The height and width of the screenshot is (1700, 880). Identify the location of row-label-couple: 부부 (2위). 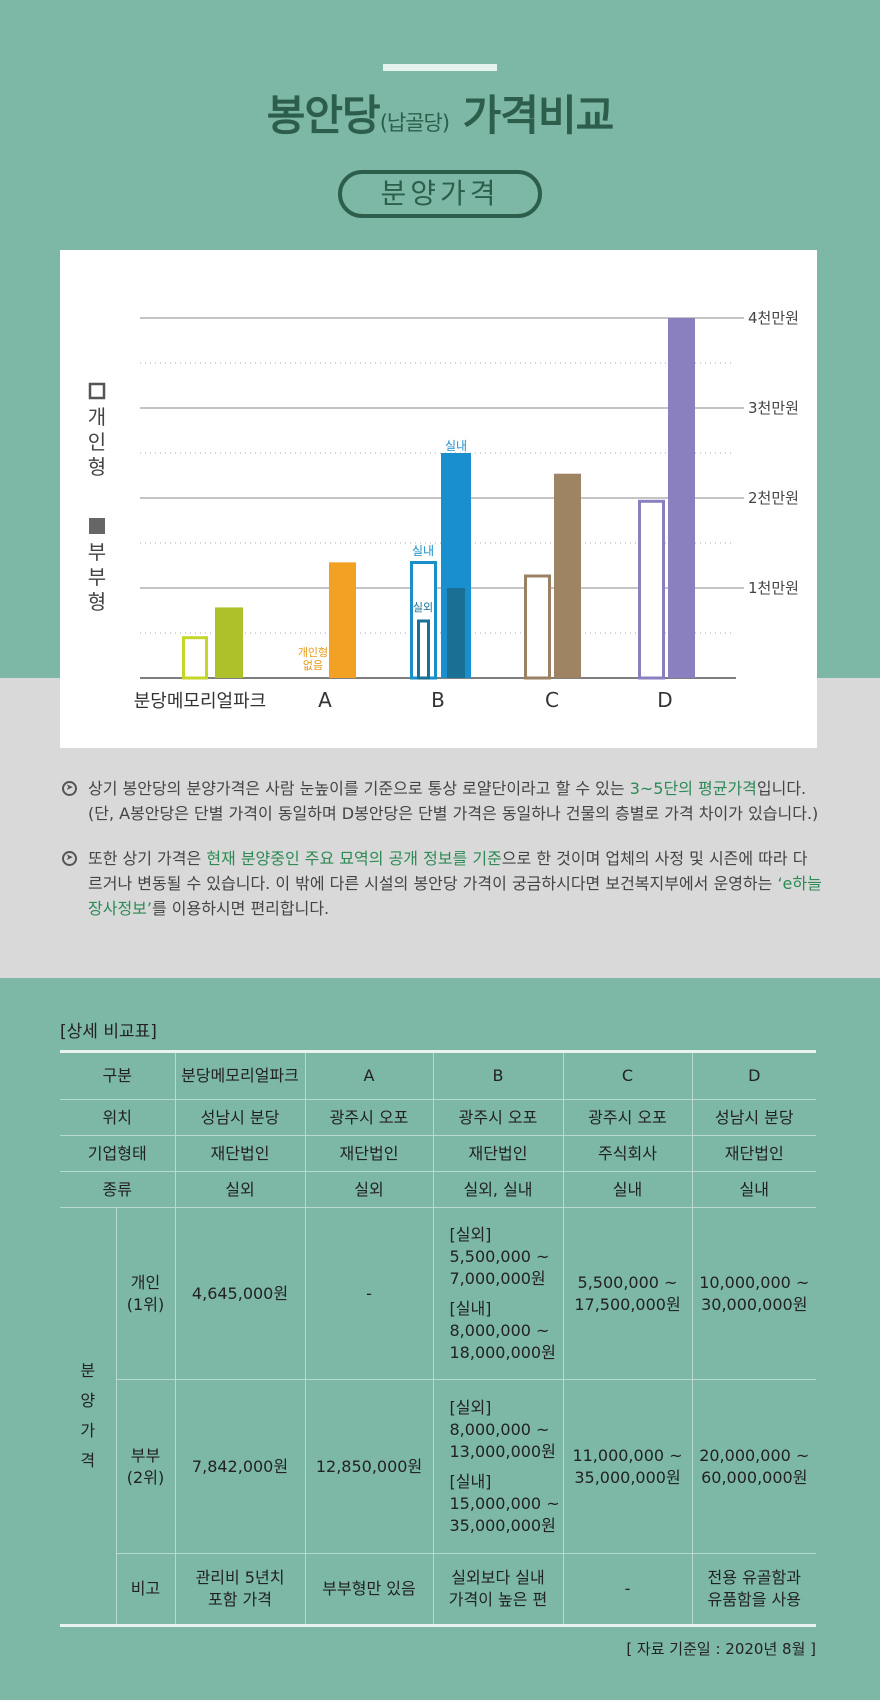
(146, 1466).